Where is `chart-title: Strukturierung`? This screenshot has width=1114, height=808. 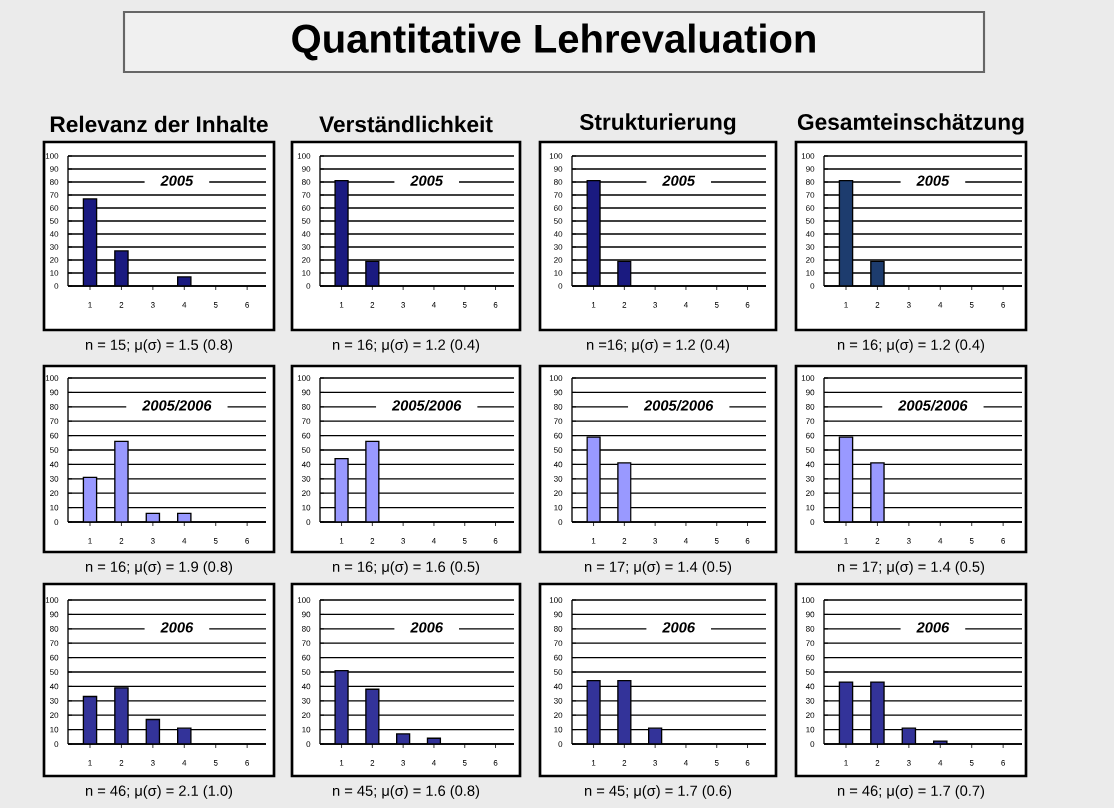 chart-title: Strukturierung is located at coordinates (657, 124).